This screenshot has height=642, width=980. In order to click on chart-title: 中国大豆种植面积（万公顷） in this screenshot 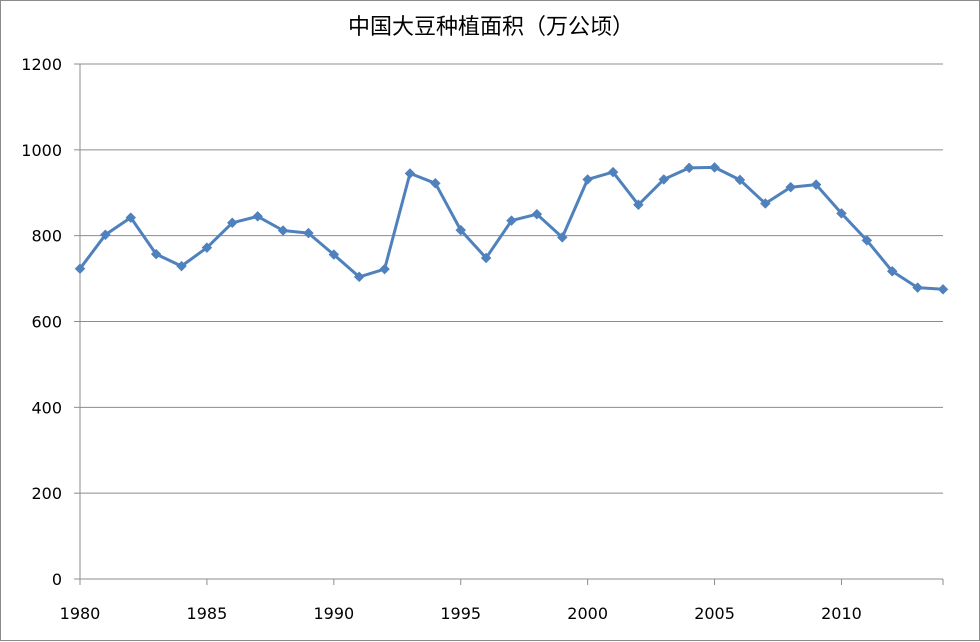, I will do `click(491, 27)`.